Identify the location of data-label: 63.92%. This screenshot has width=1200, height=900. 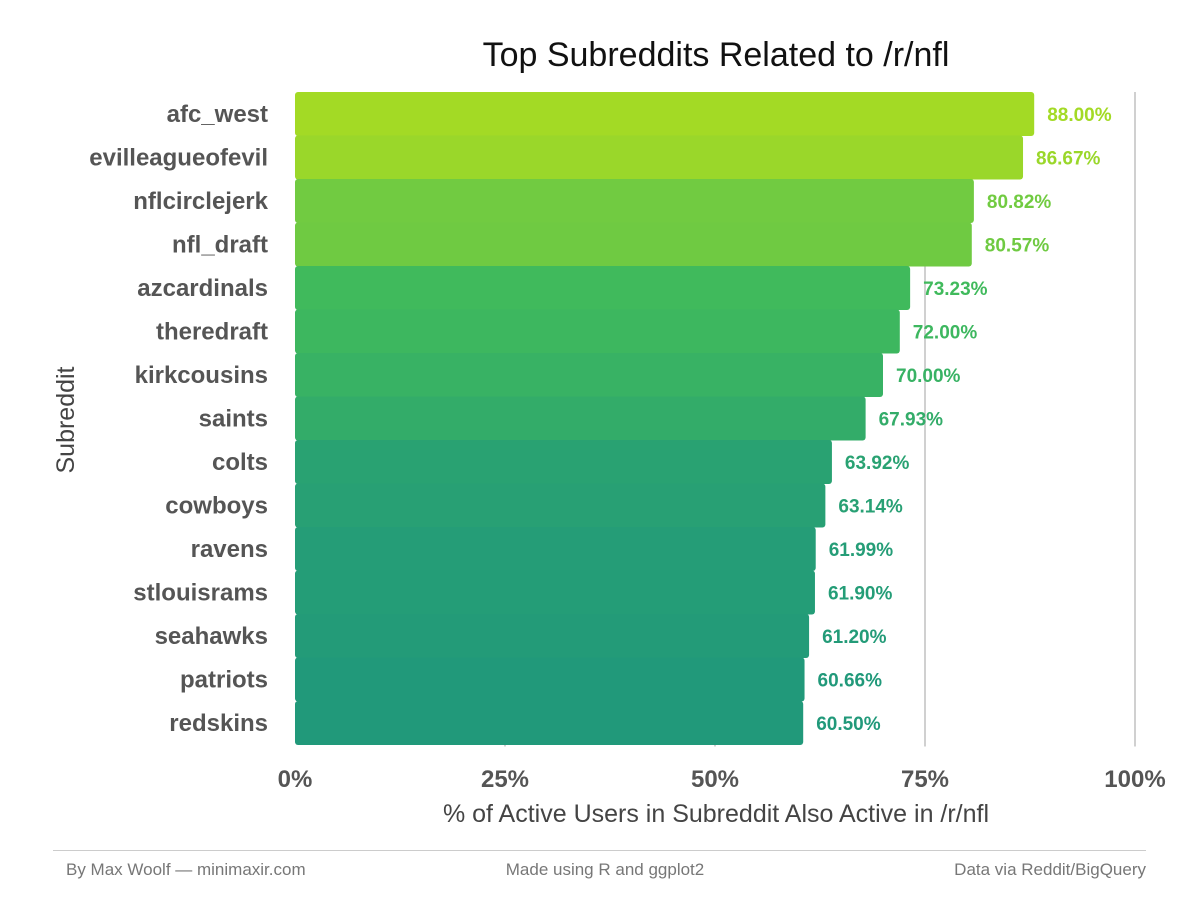
(877, 463).